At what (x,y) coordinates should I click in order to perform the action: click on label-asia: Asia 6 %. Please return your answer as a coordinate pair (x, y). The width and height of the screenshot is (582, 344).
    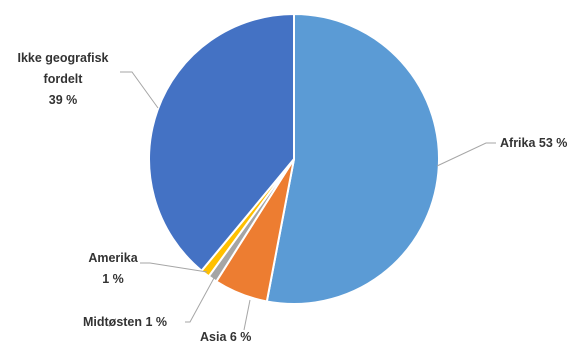
    Looking at the image, I should click on (225, 337).